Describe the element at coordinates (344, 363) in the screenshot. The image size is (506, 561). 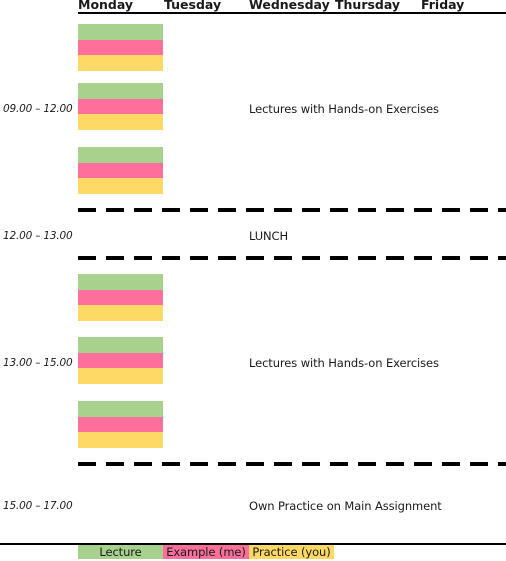
I see `session-label-afternoon: Lectures with Hands-on Exercises` at that location.